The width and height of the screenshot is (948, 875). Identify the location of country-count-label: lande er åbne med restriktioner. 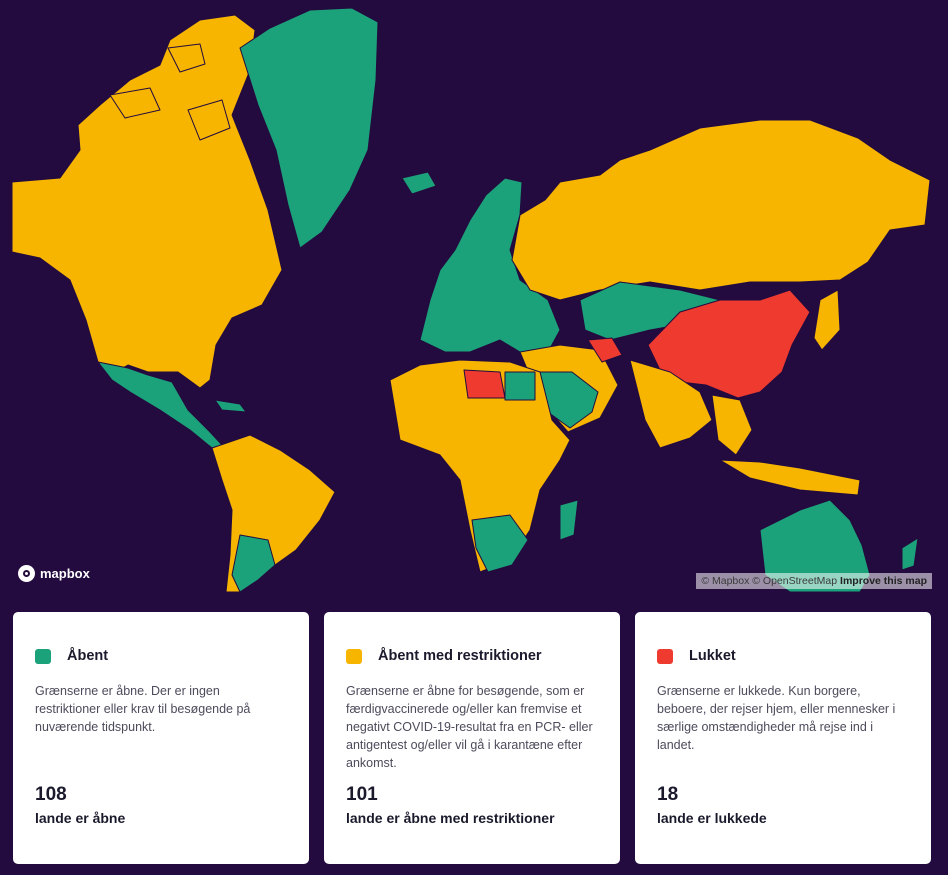
(450, 818).